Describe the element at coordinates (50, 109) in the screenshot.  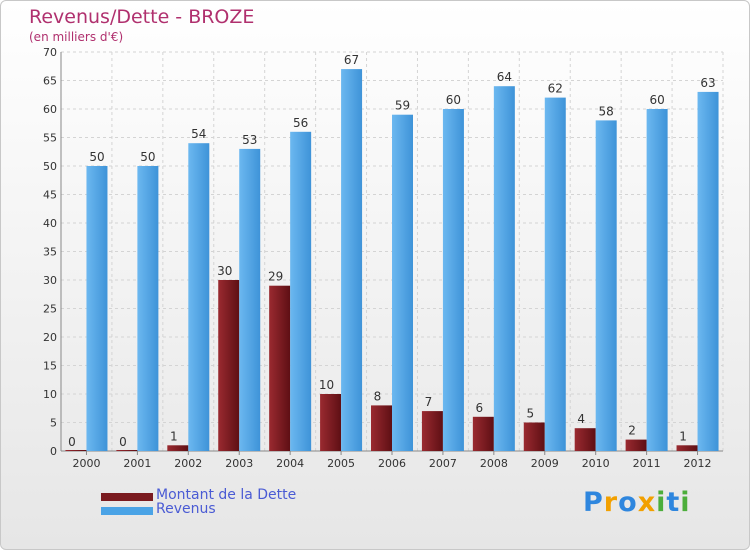
I see `y-tick-label: 60` at that location.